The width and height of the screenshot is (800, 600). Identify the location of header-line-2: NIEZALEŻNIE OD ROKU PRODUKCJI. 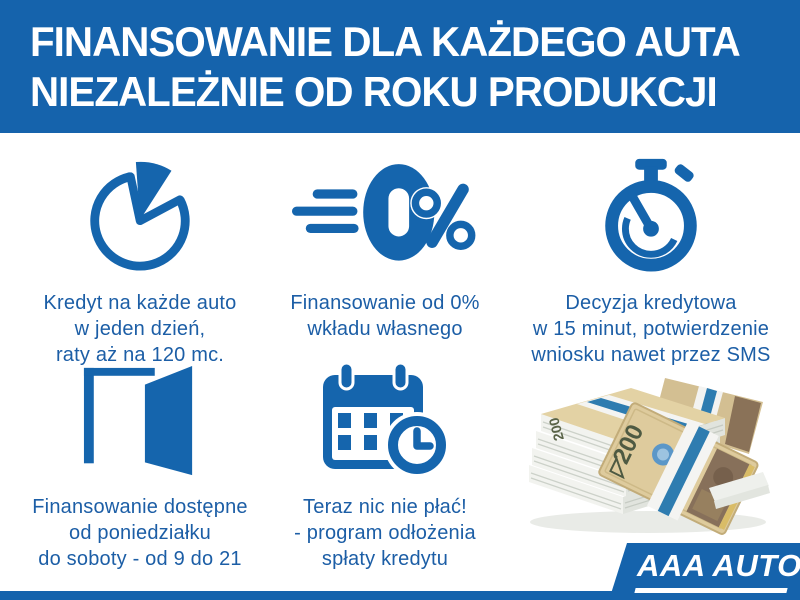
(374, 91).